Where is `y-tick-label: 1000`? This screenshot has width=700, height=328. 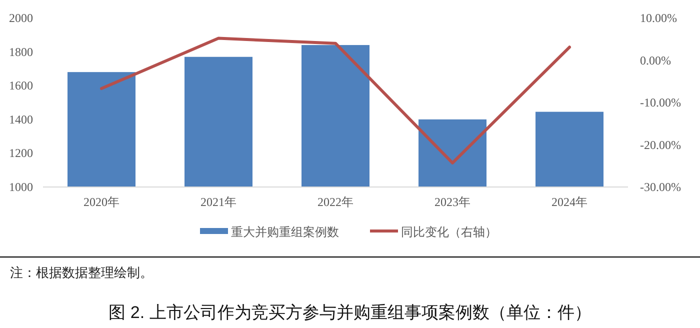 y-tick-label: 1000 is located at coordinates (21, 187).